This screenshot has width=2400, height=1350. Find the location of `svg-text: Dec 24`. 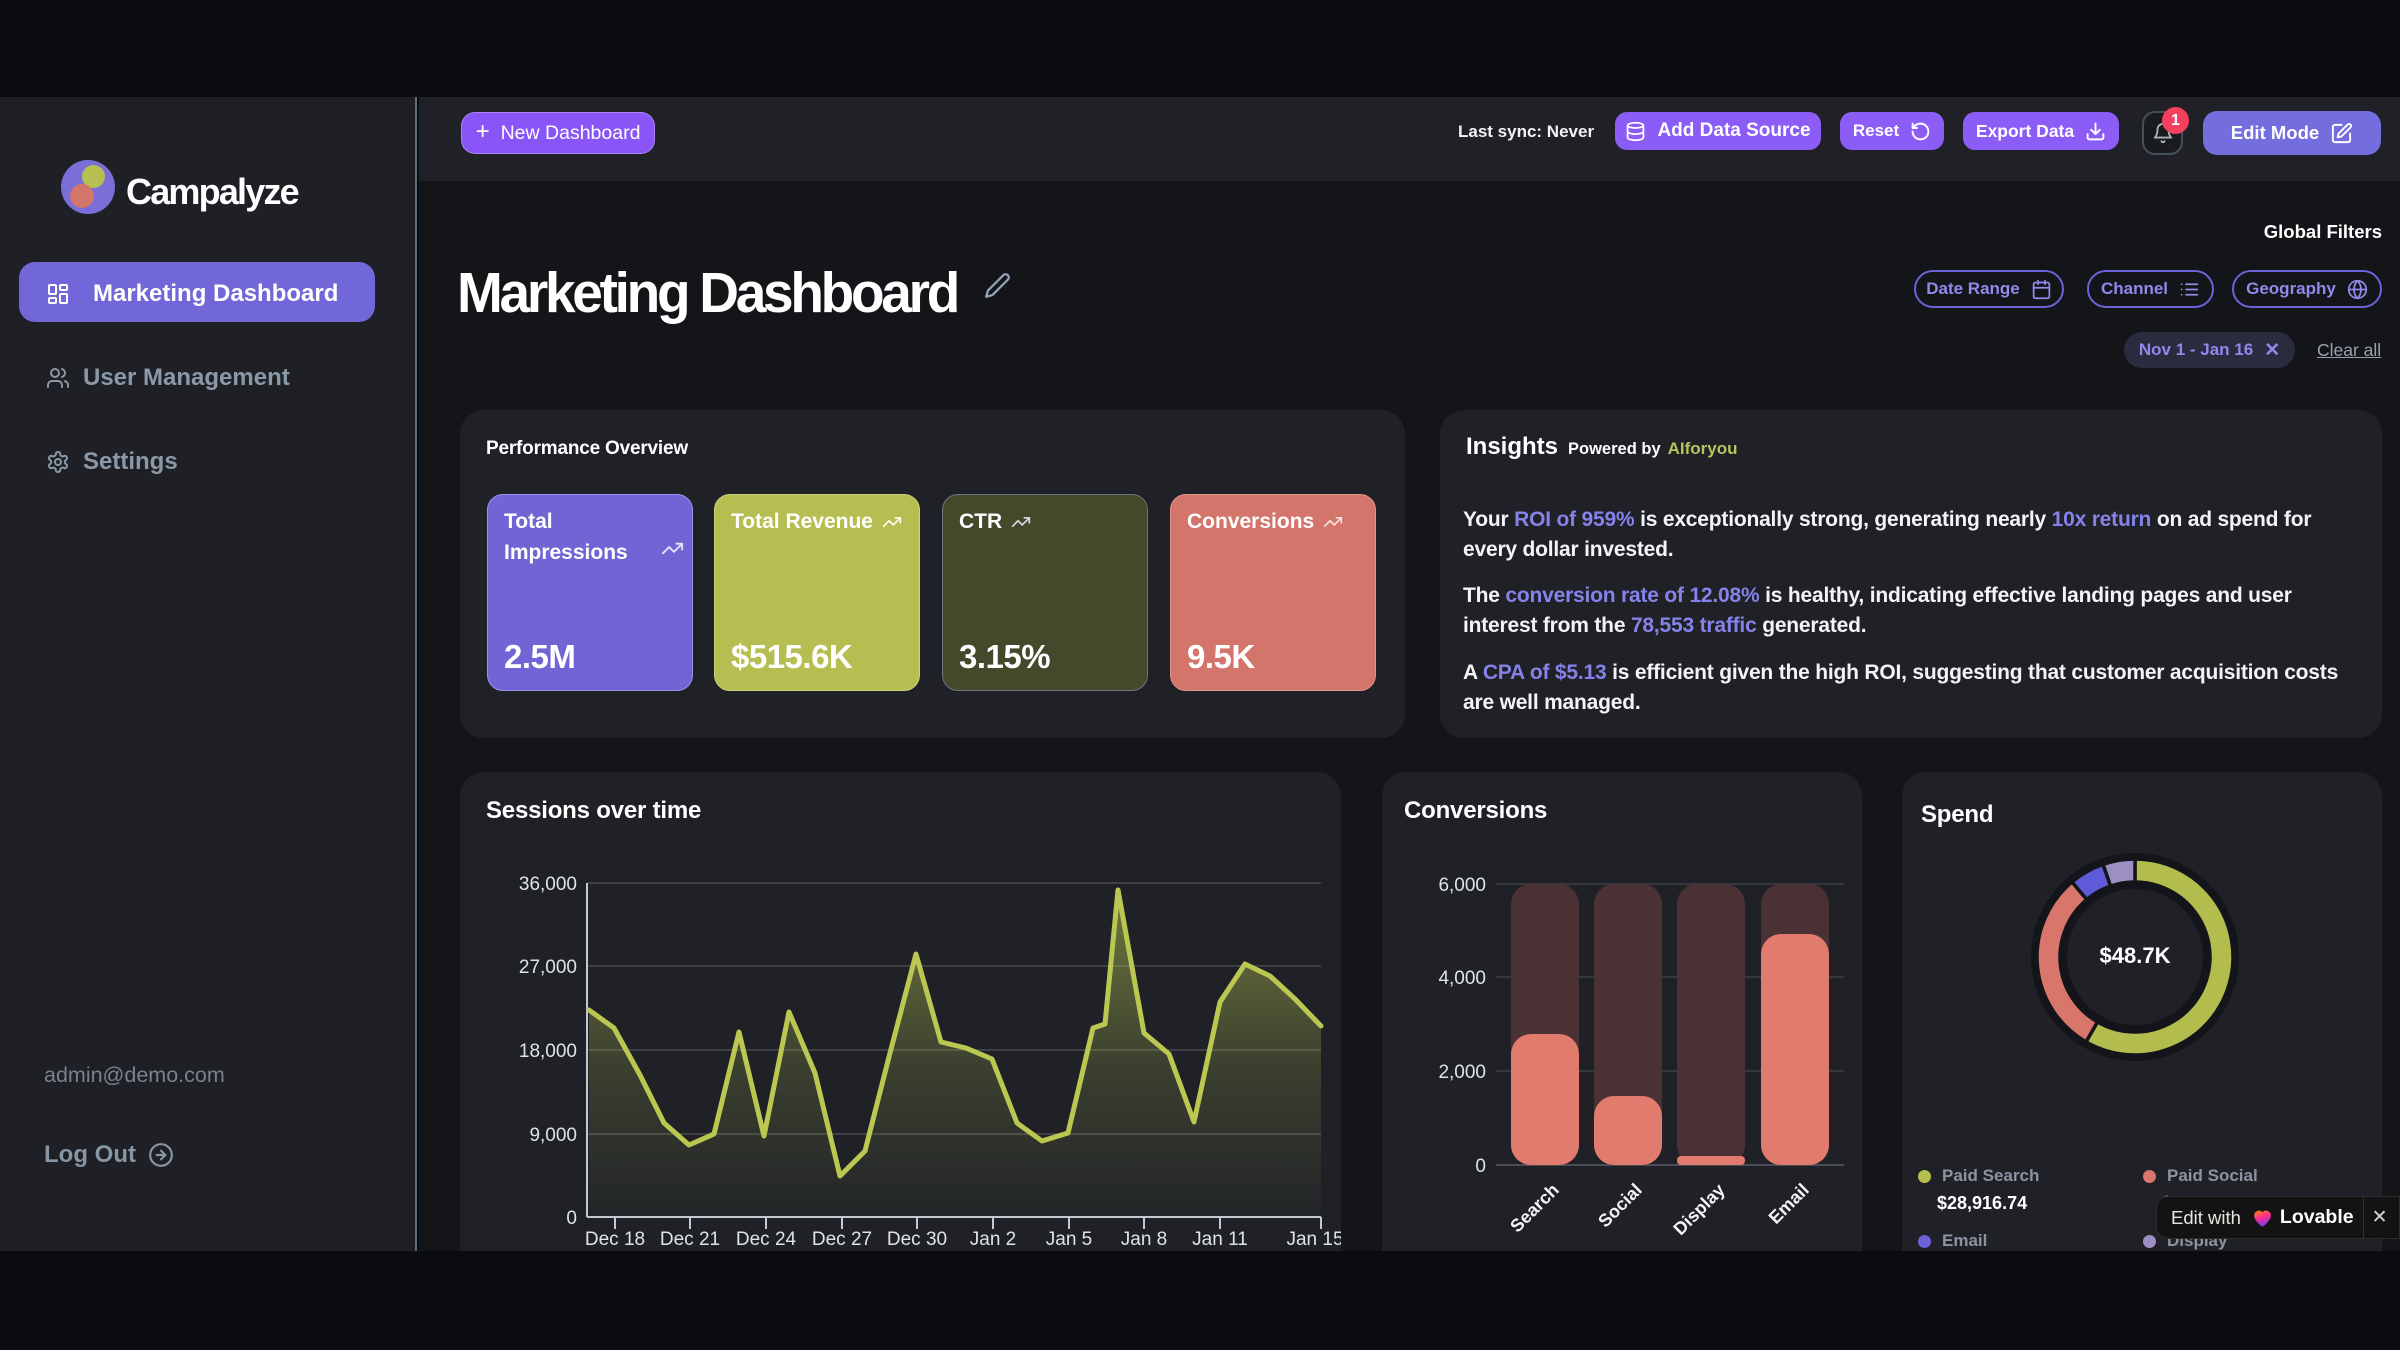

svg-text: Dec 24 is located at coordinates (766, 1239).